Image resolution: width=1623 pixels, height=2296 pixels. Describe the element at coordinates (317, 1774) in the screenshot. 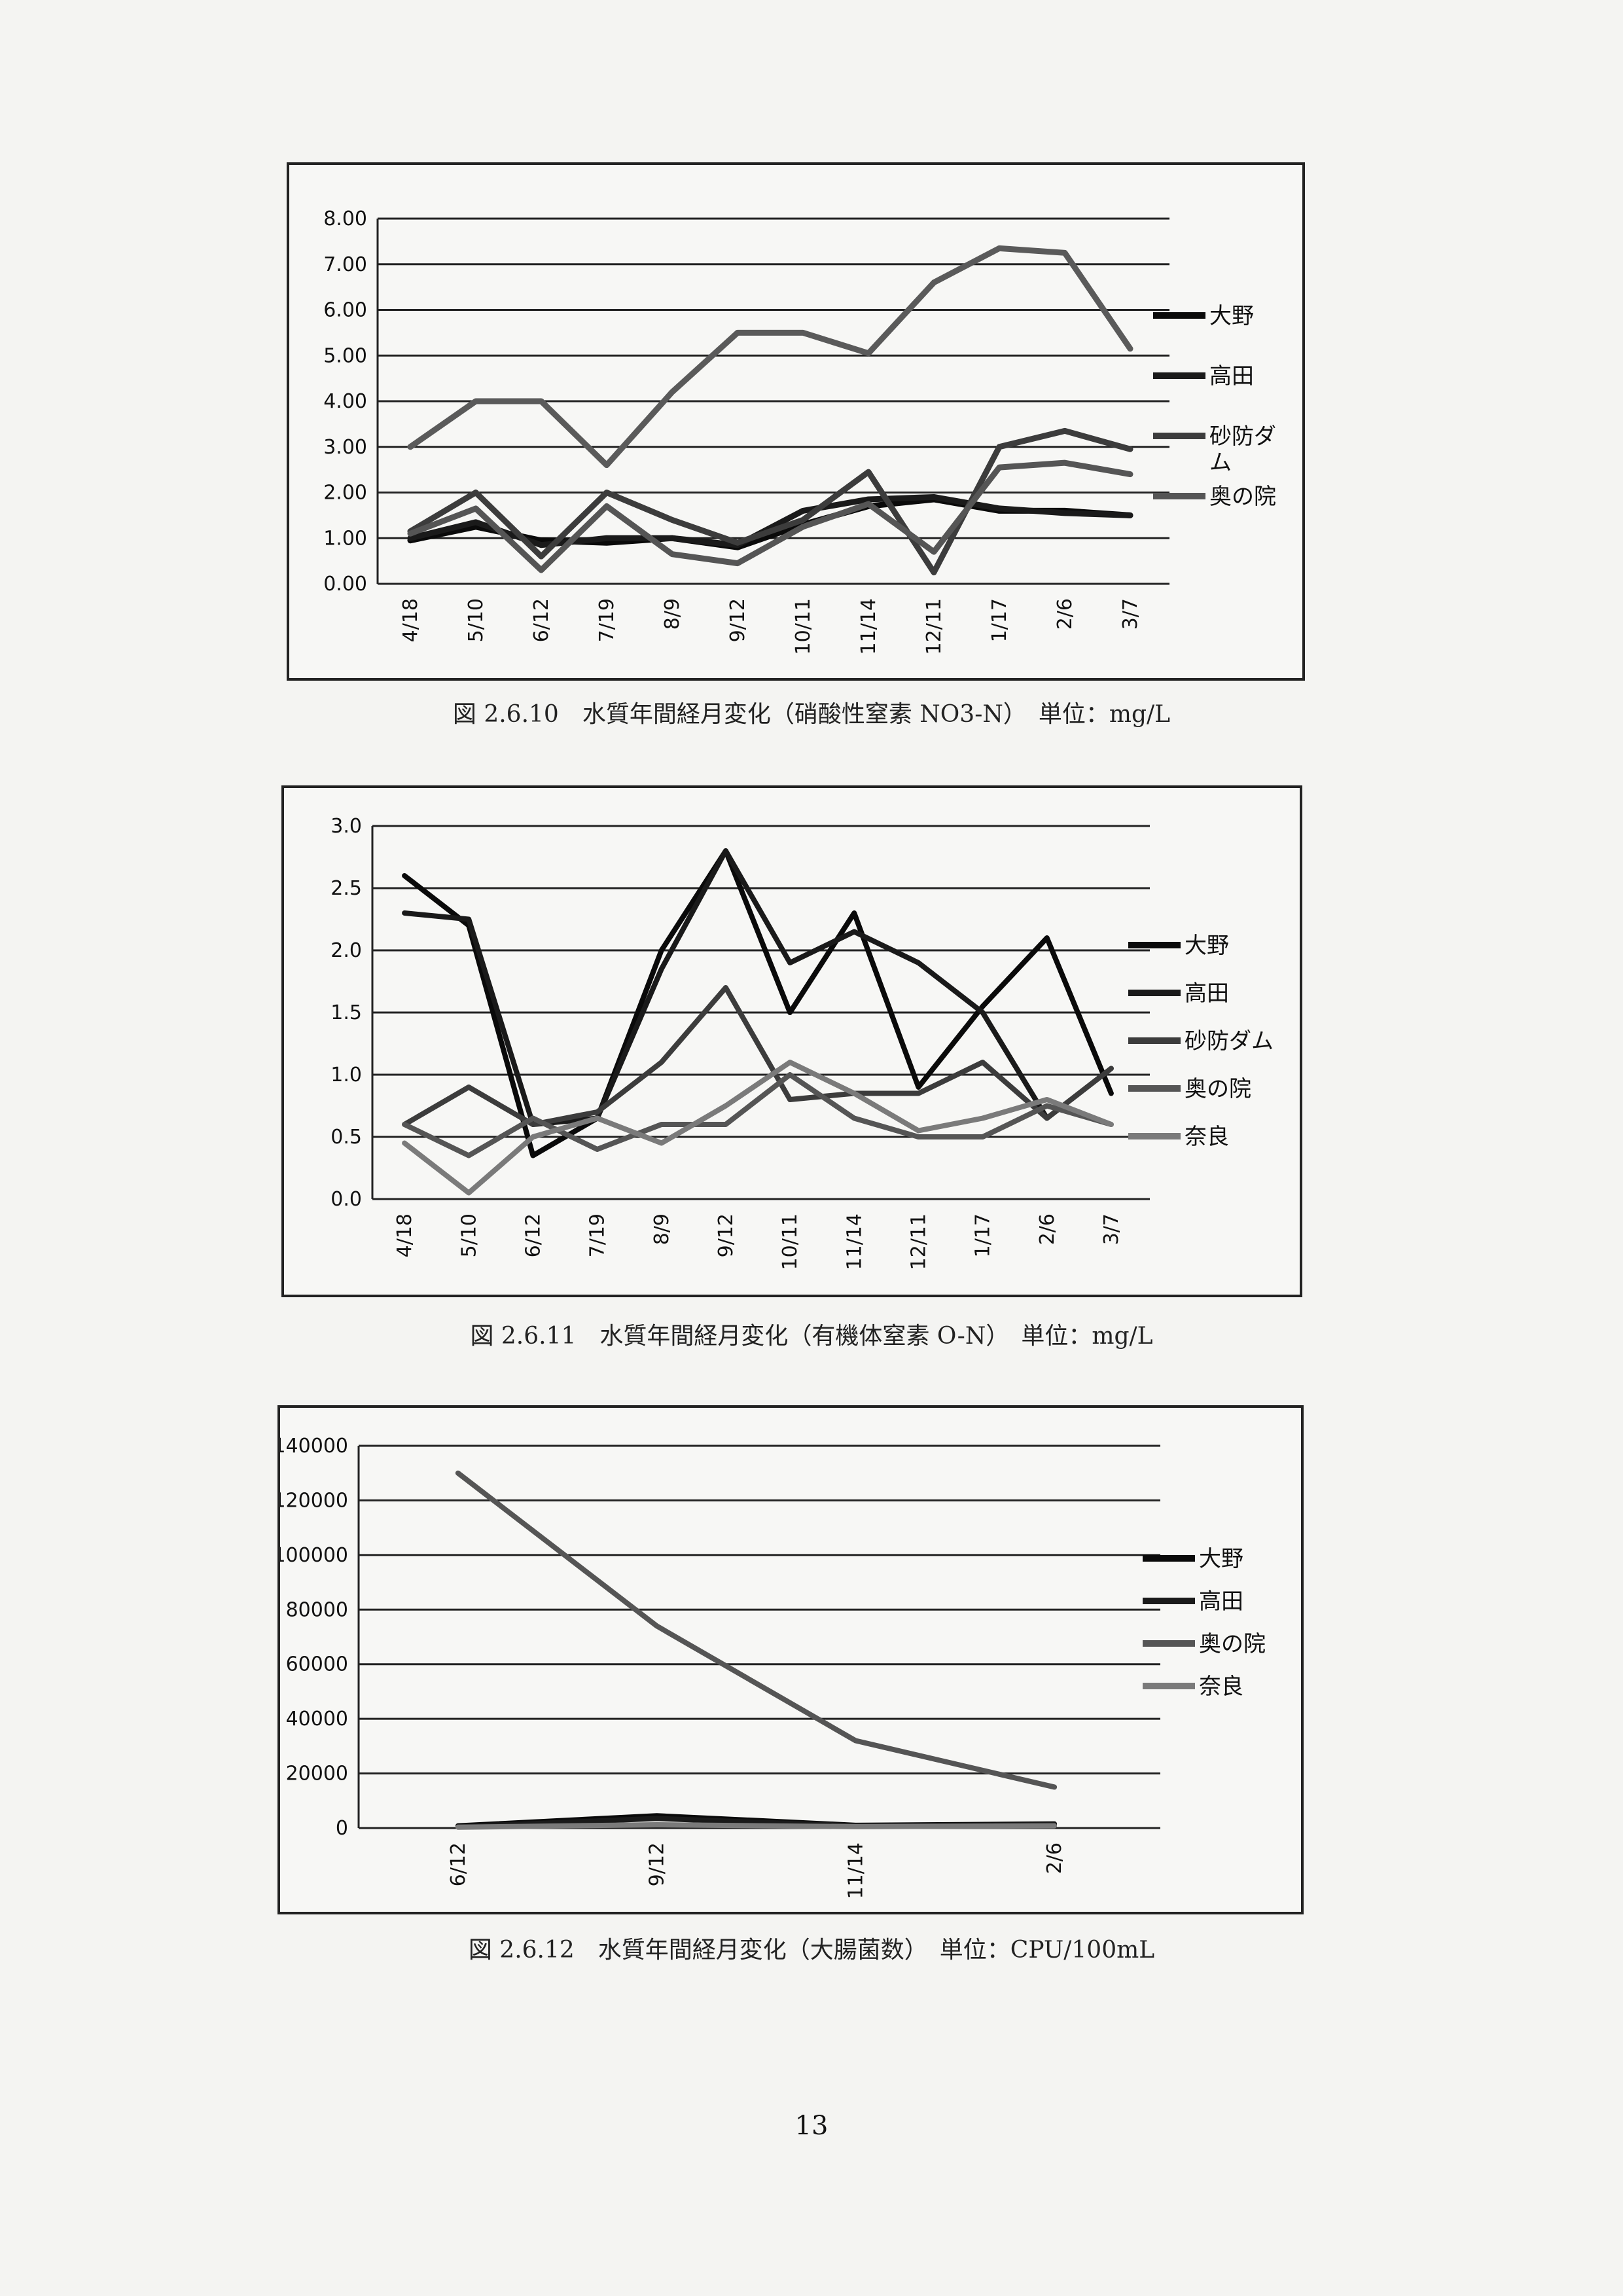

I see `y-tick-label: 20000` at that location.